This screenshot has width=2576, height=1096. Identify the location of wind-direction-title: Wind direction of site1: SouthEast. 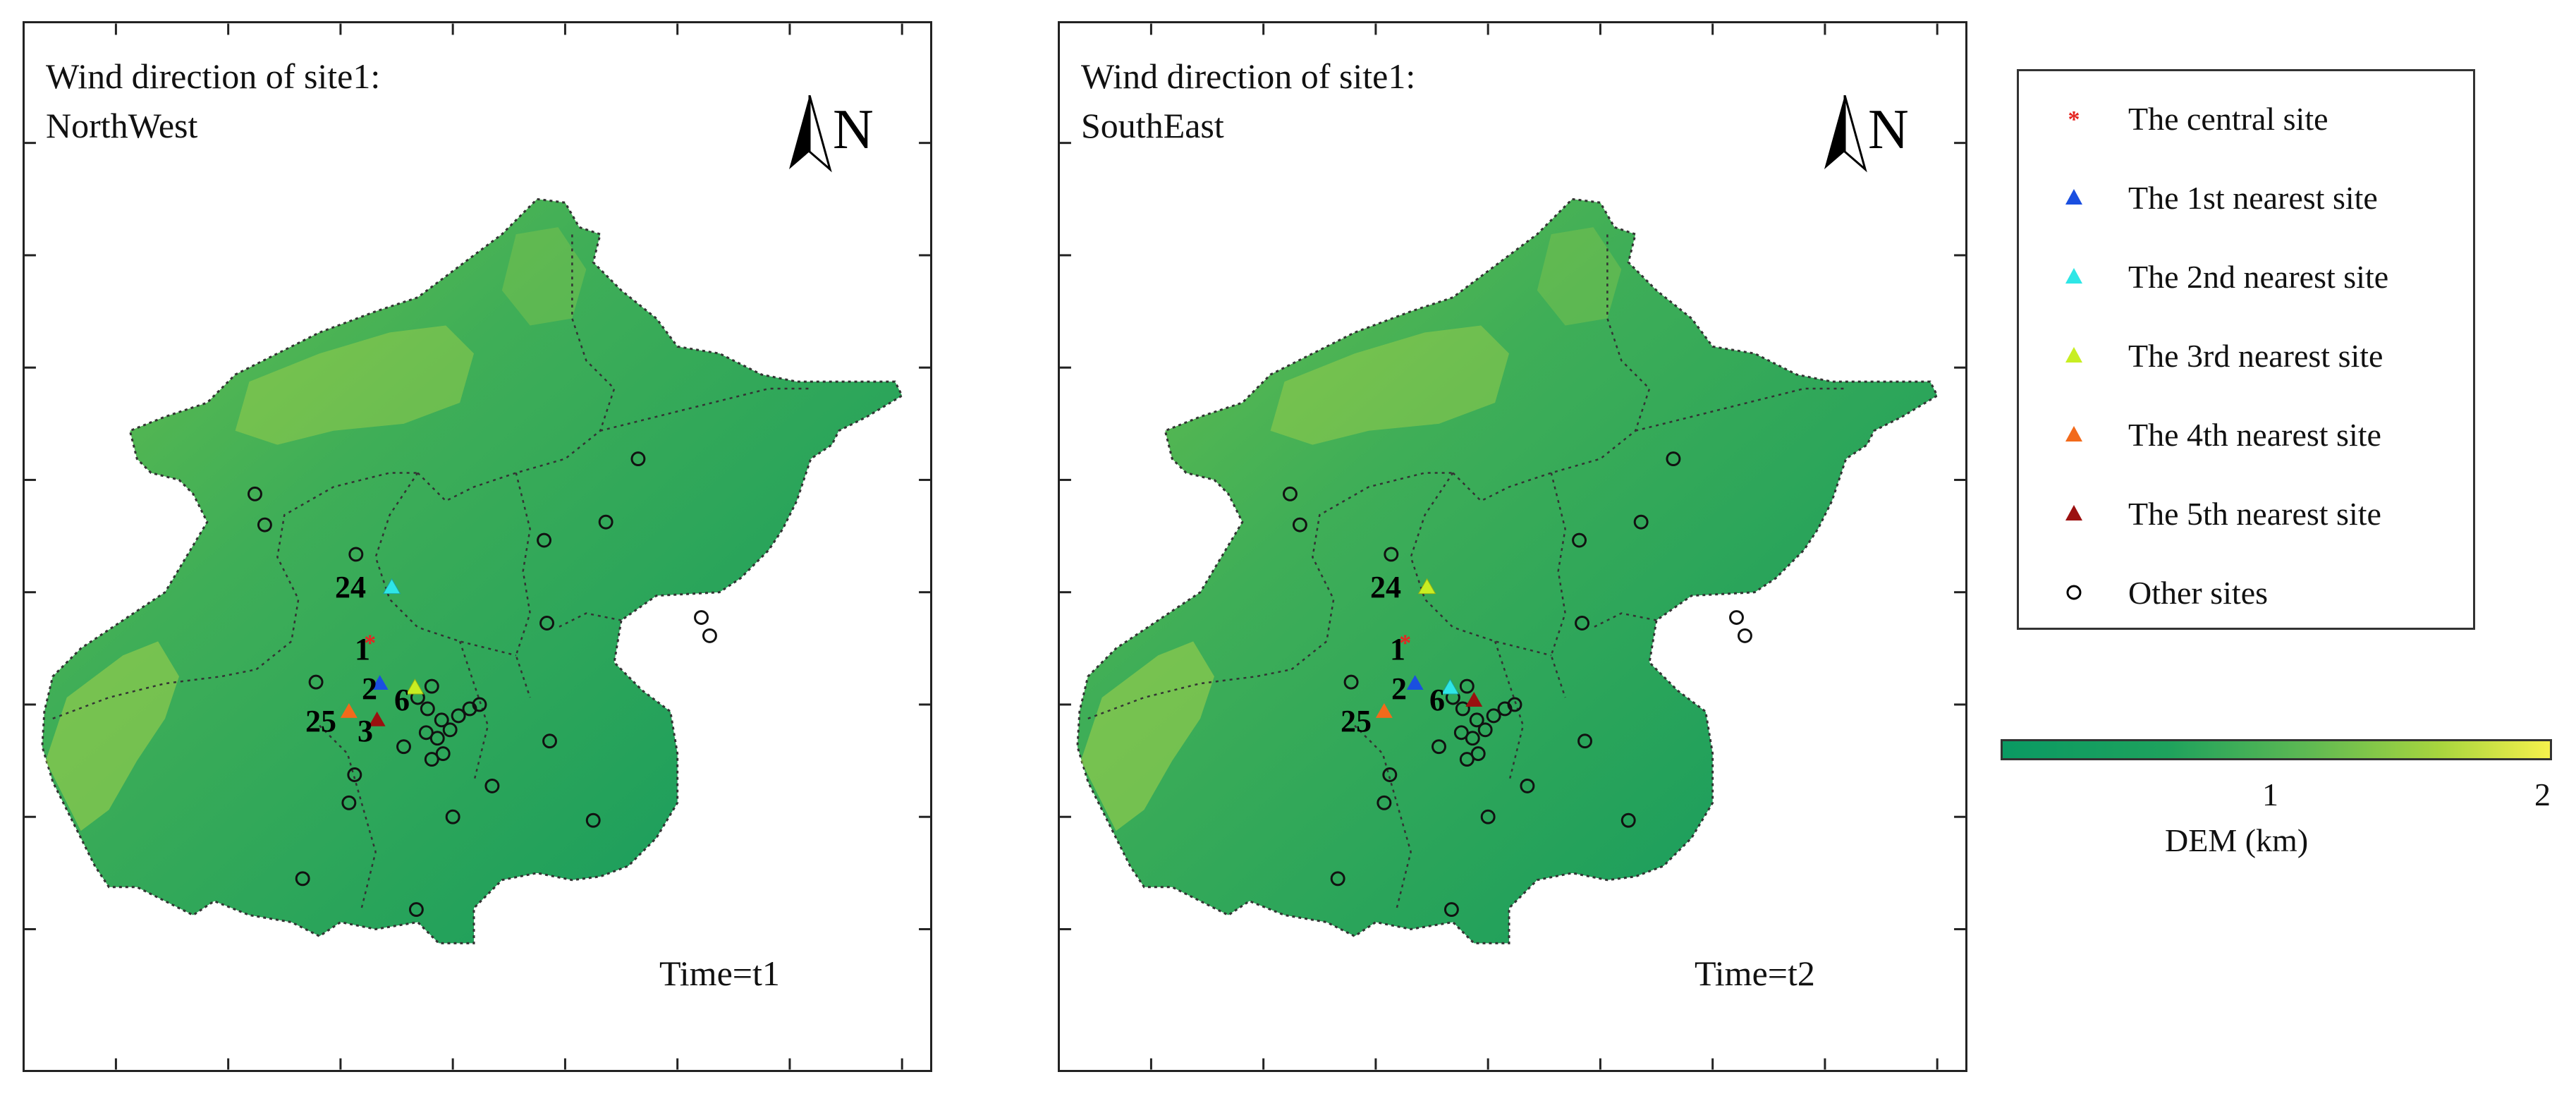
(1248, 100).